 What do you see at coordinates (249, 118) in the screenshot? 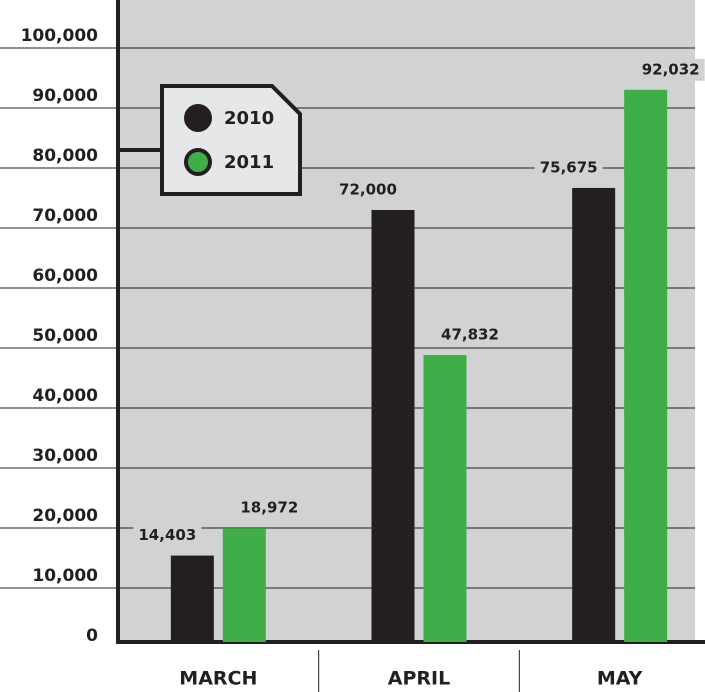
I see `legend-label: 2010` at bounding box center [249, 118].